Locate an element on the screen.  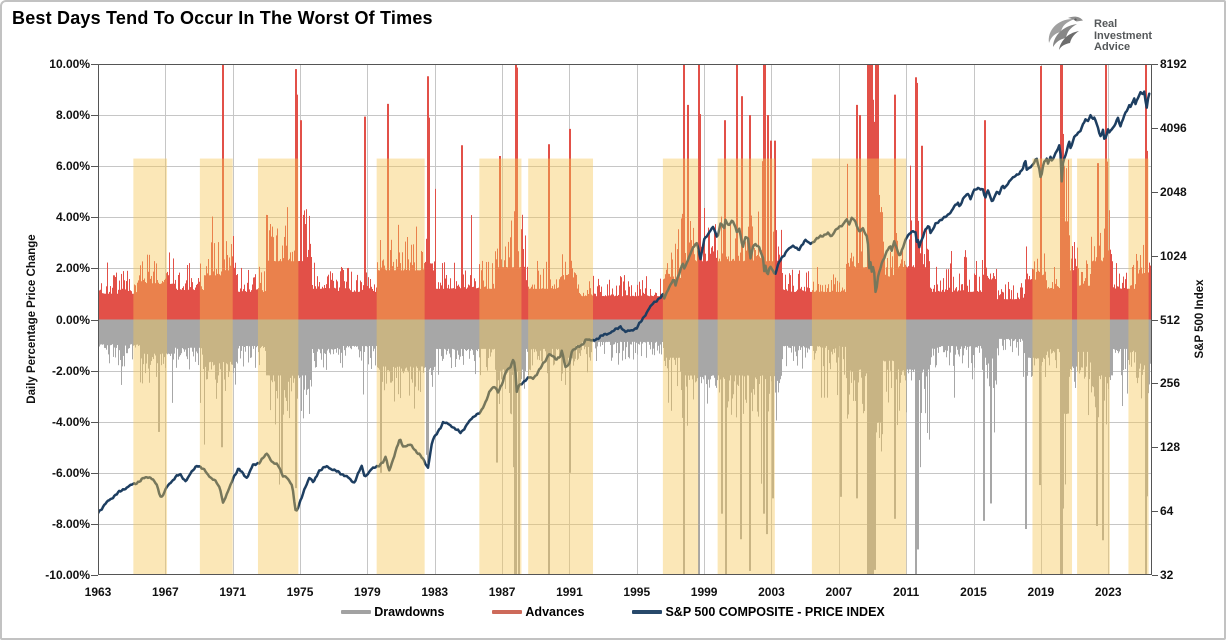
legend-label-advances: Advances is located at coordinates (555, 612).